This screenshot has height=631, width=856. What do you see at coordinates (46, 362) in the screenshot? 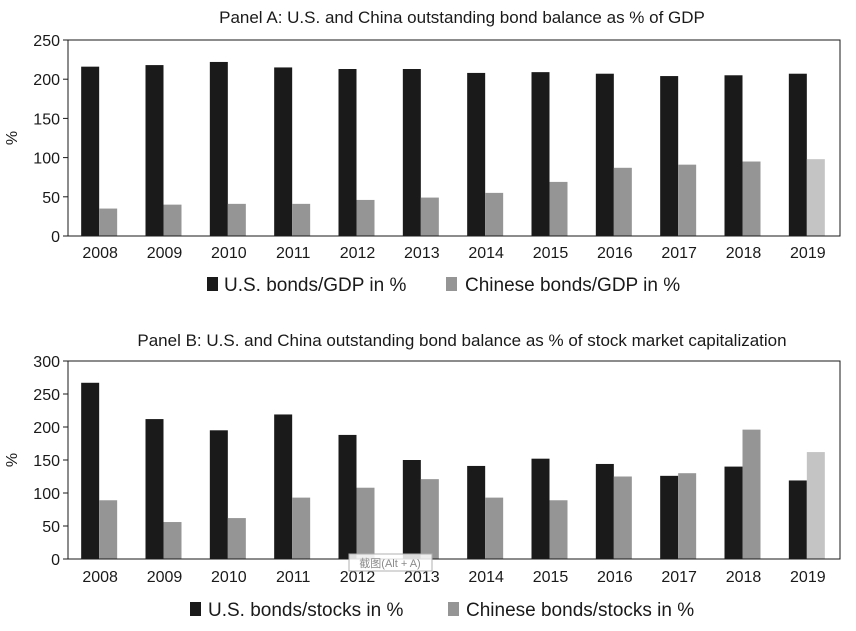
I see `panel-2-y-tick-300: 300` at bounding box center [46, 362].